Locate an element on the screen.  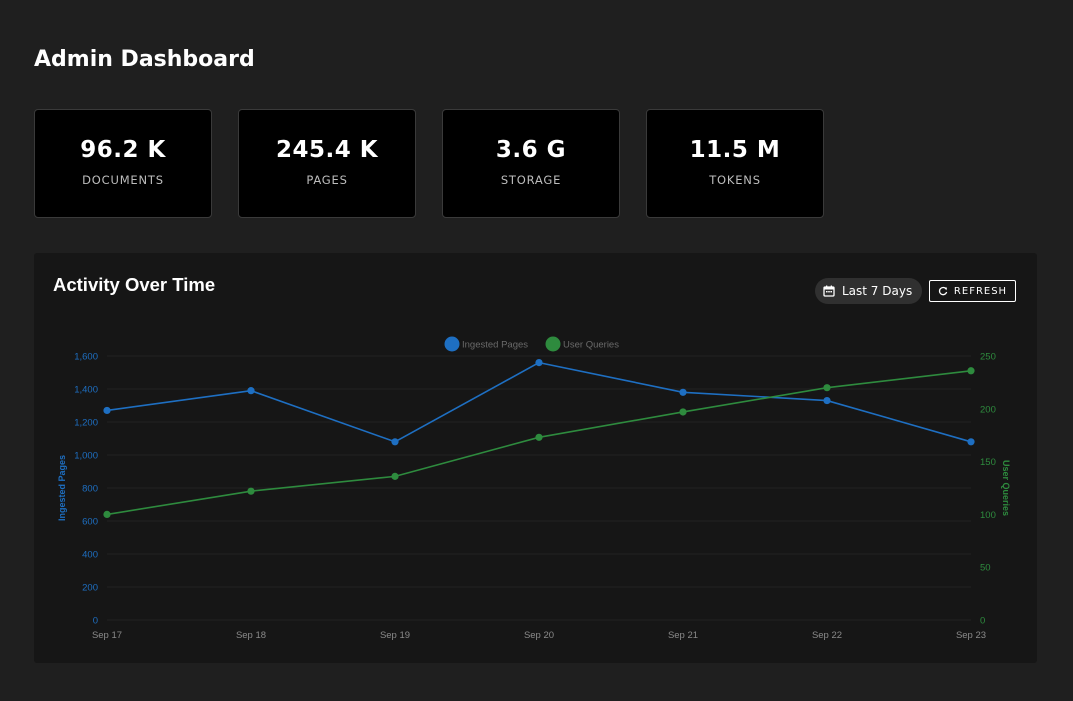
refresh-button: REFRESH is located at coordinates (972, 291).